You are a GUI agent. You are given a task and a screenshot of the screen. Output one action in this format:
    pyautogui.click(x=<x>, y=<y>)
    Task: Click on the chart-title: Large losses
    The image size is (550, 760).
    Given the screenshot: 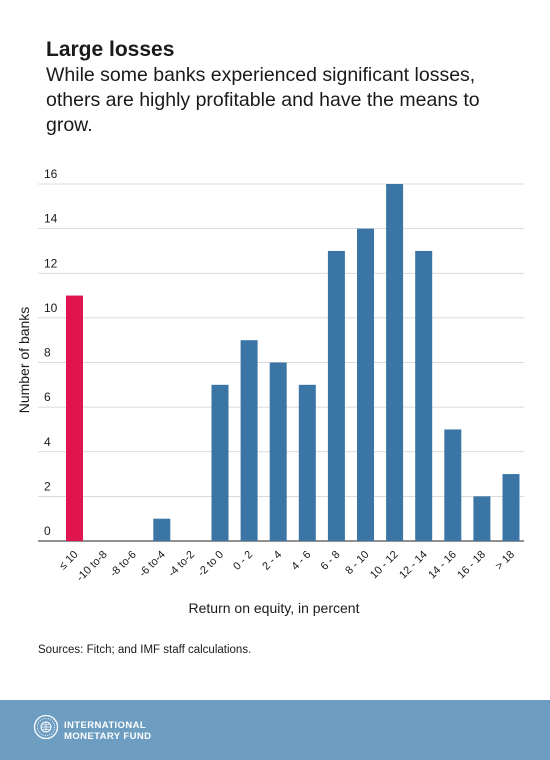 What is the action you would take?
    pyautogui.click(x=110, y=49)
    